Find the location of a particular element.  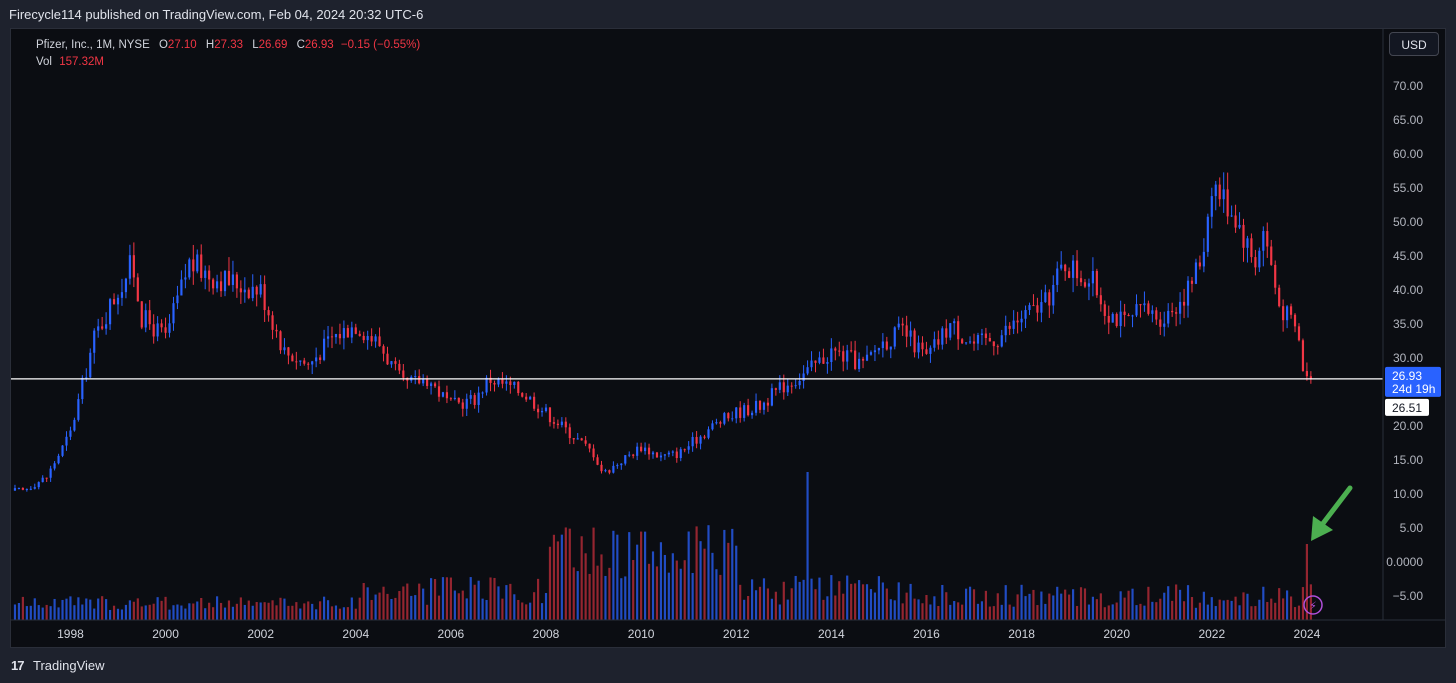

symbol-name: Pfizer, Inc., 1M, NYSE is located at coordinates (93, 45).